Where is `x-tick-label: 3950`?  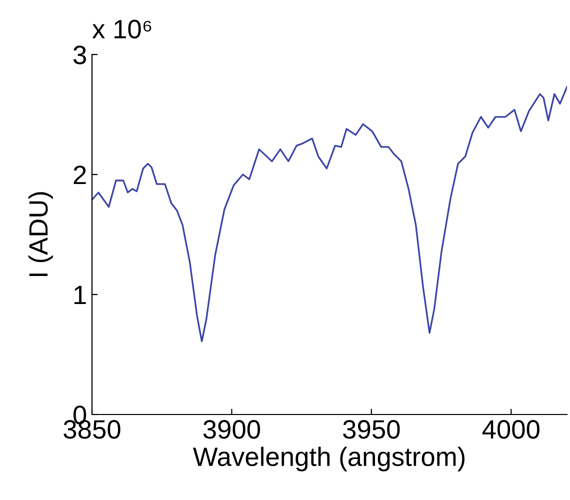 x-tick-label: 3950 is located at coordinates (371, 429).